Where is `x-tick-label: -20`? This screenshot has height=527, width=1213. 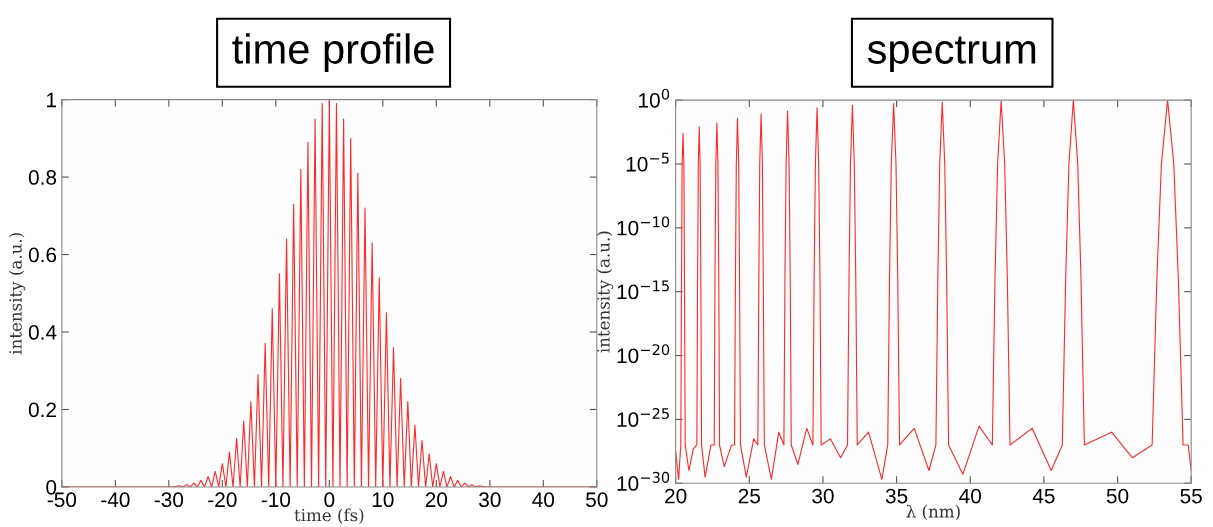 x-tick-label: -20 is located at coordinates (222, 500).